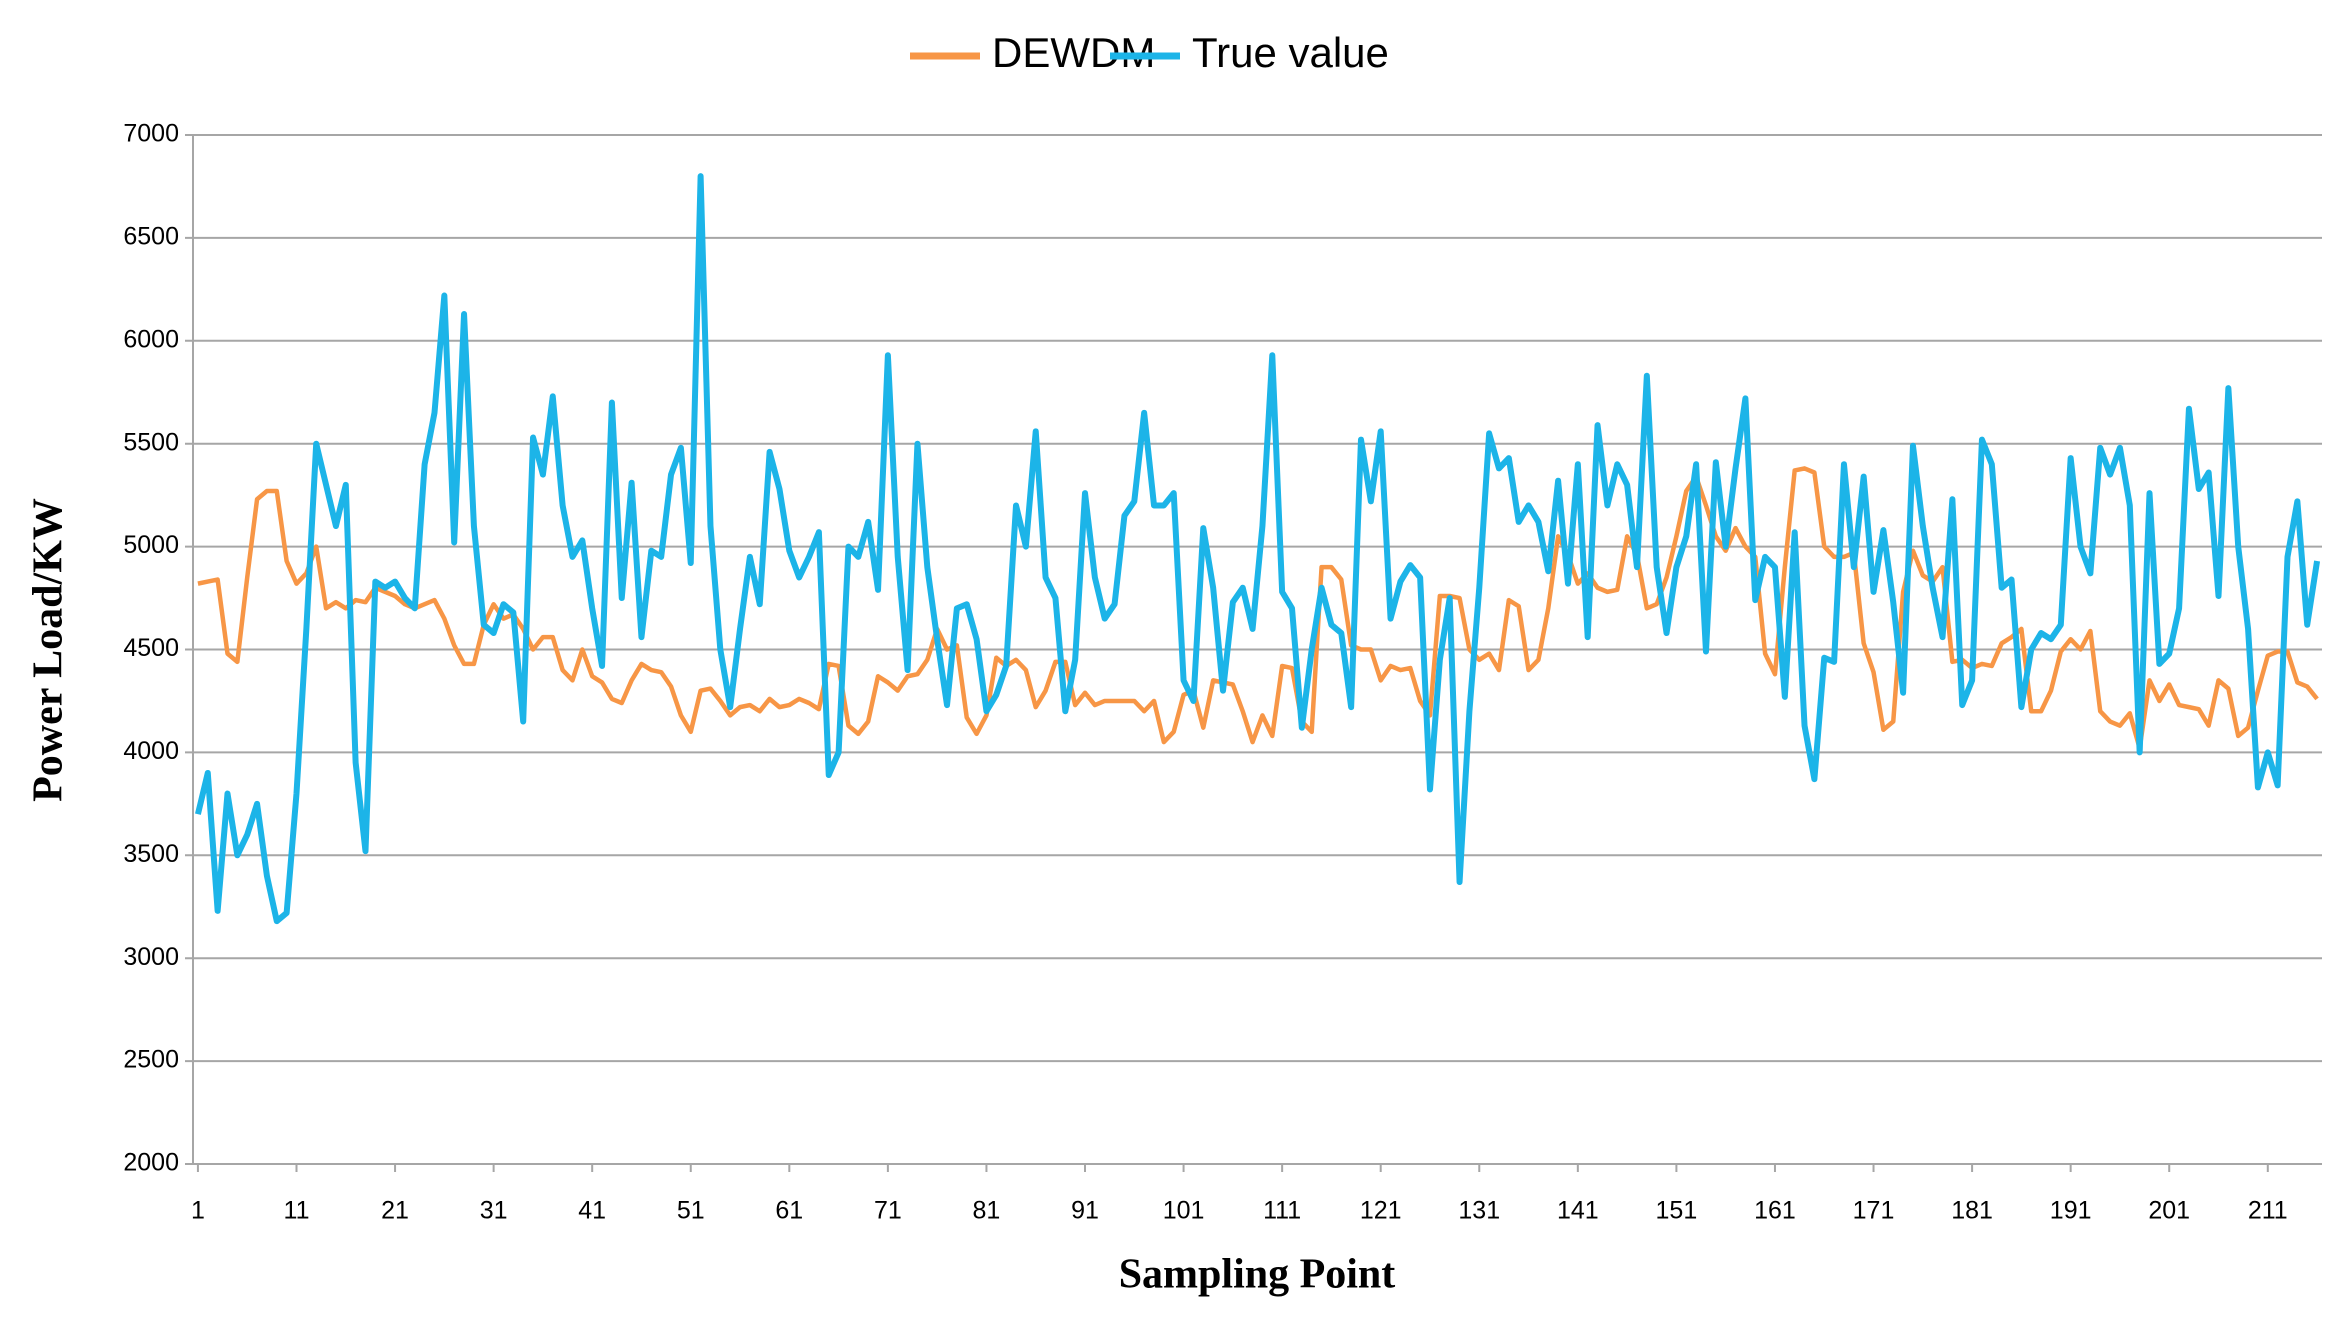 The width and height of the screenshot is (2330, 1329). I want to click on y-tick-label: 2500, so click(151, 1060).